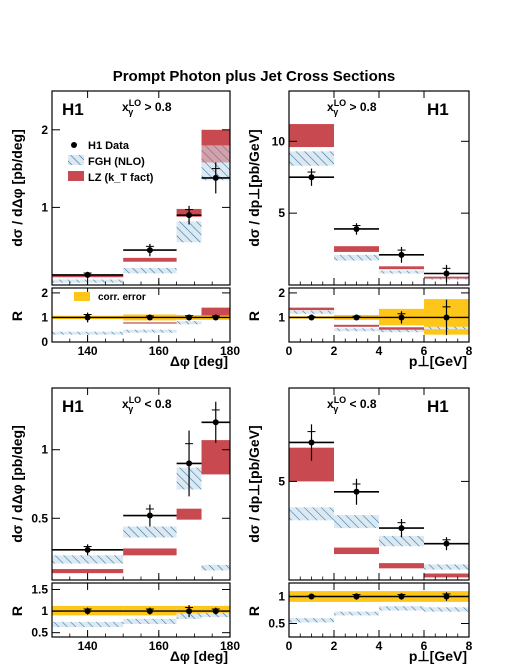 This screenshot has height=671, width=519. I want to click on panel-br-plot-area, so click(379, 501).